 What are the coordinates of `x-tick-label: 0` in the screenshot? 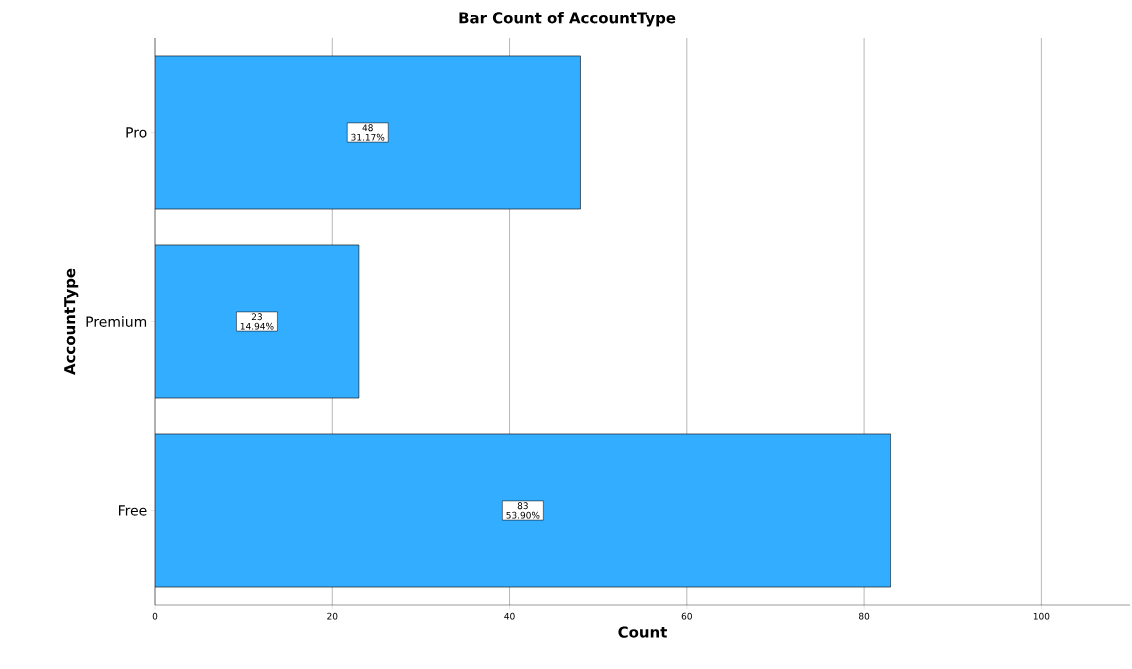 It's located at (155, 616).